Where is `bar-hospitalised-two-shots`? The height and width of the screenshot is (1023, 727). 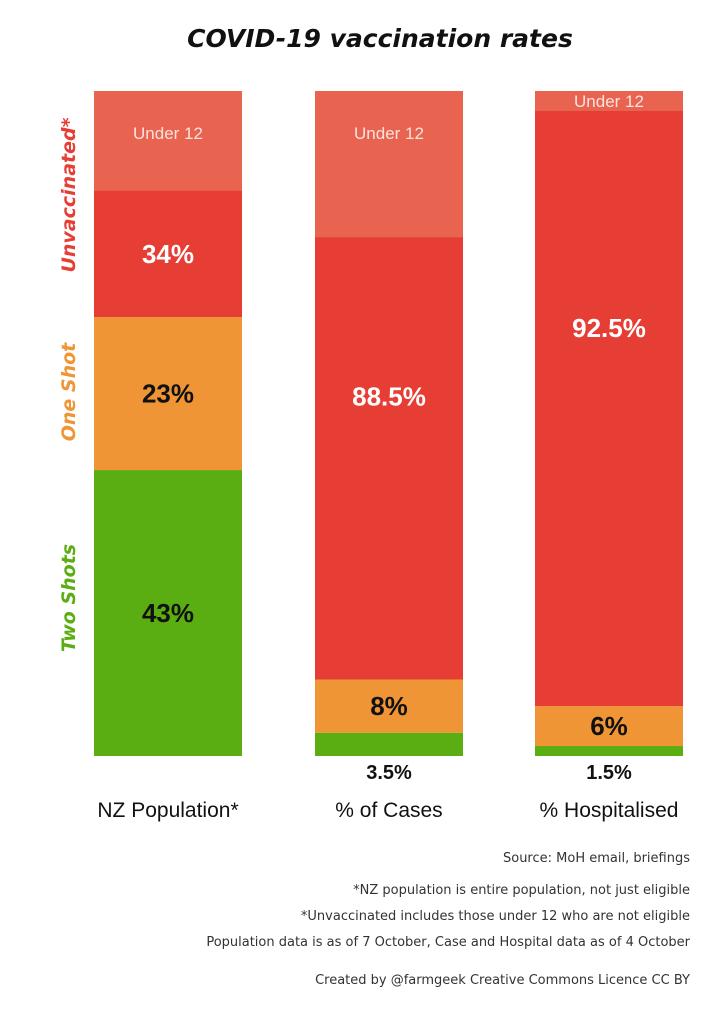 bar-hospitalised-two-shots is located at coordinates (609, 751).